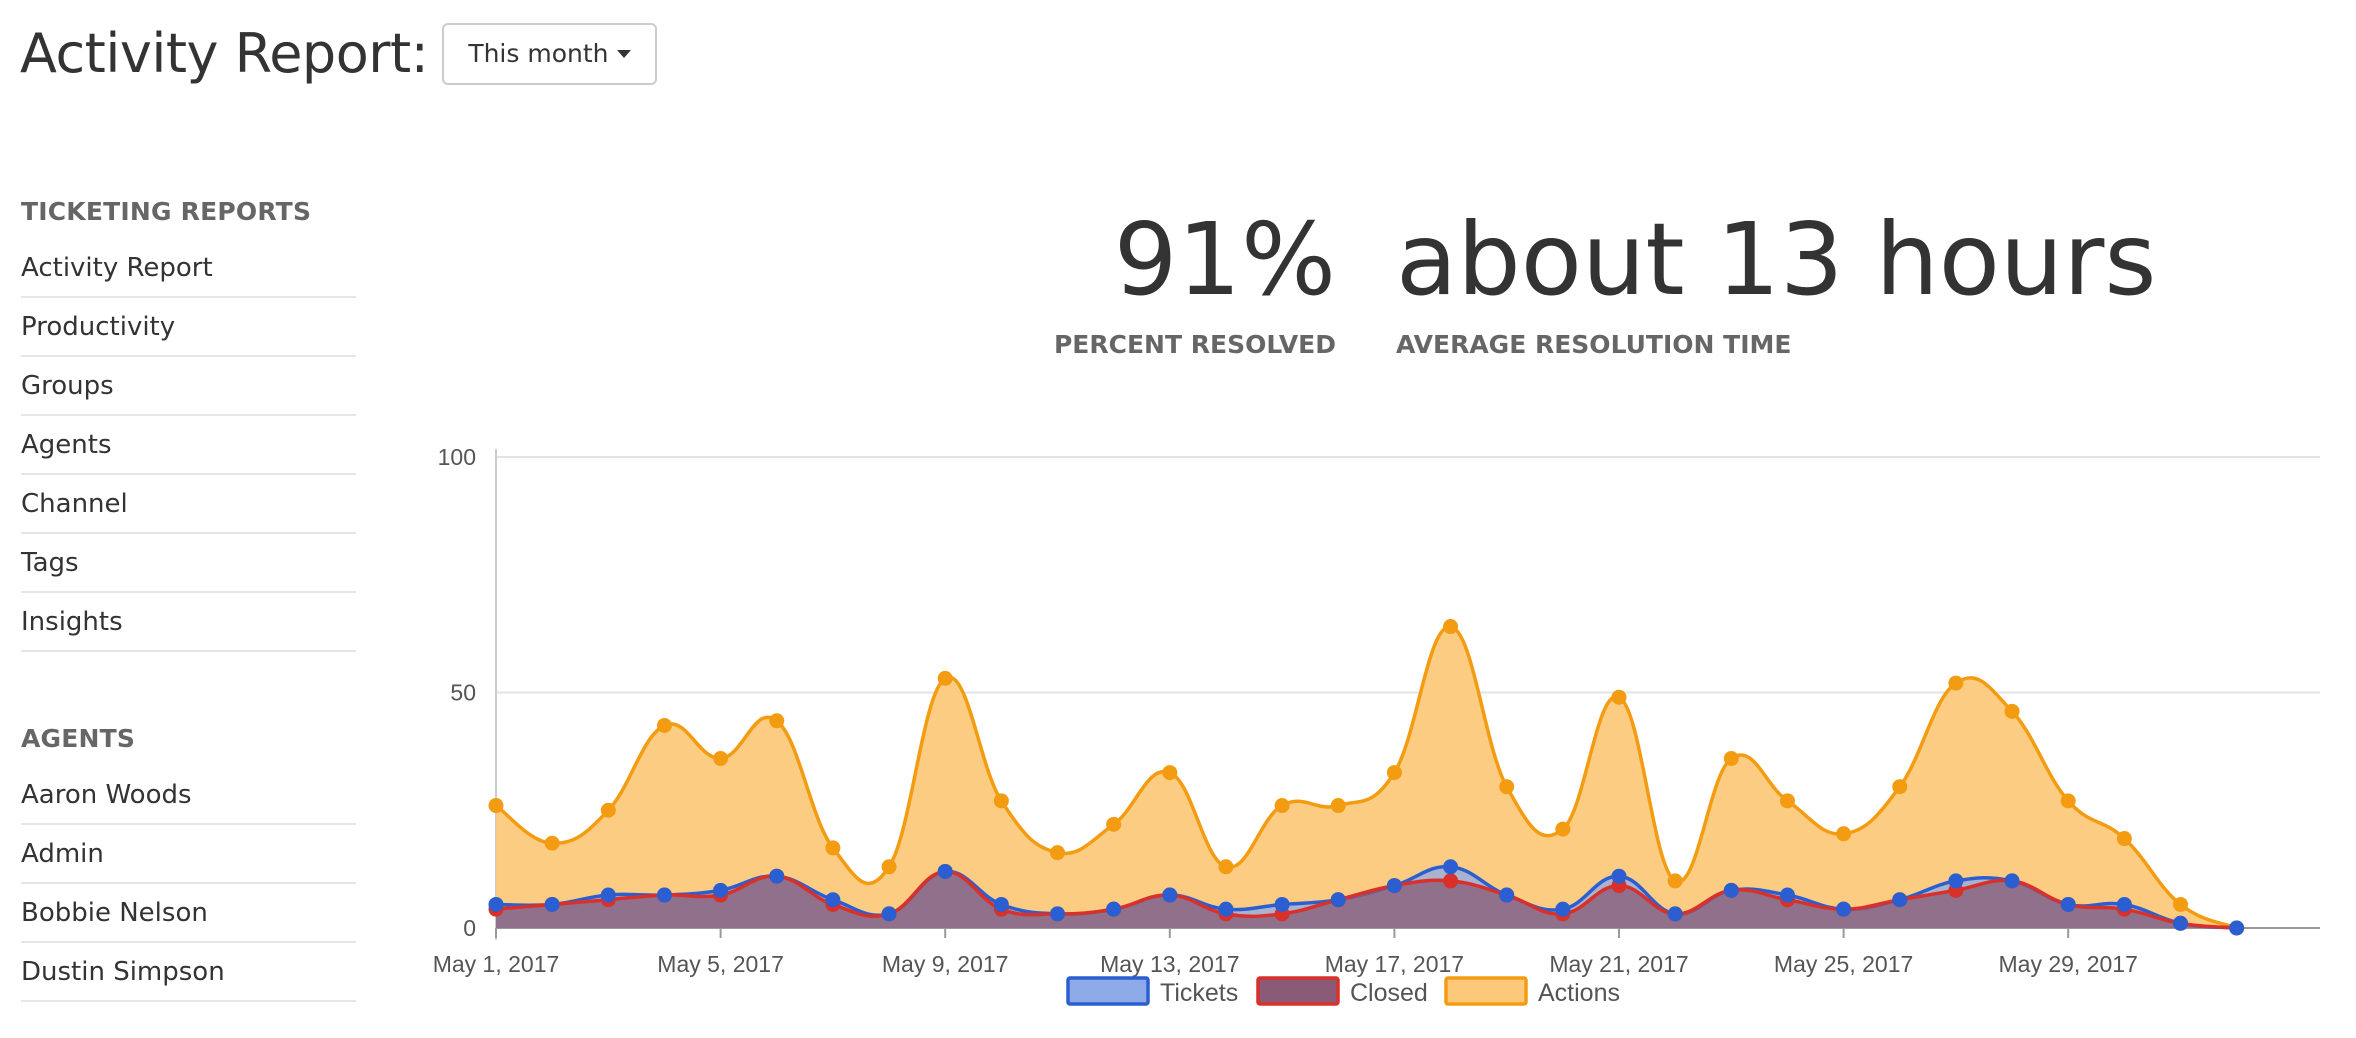 The width and height of the screenshot is (2356, 1038). Describe the element at coordinates (1776, 259) in the screenshot. I see `avg-resolution-value: about 13 hours` at that location.